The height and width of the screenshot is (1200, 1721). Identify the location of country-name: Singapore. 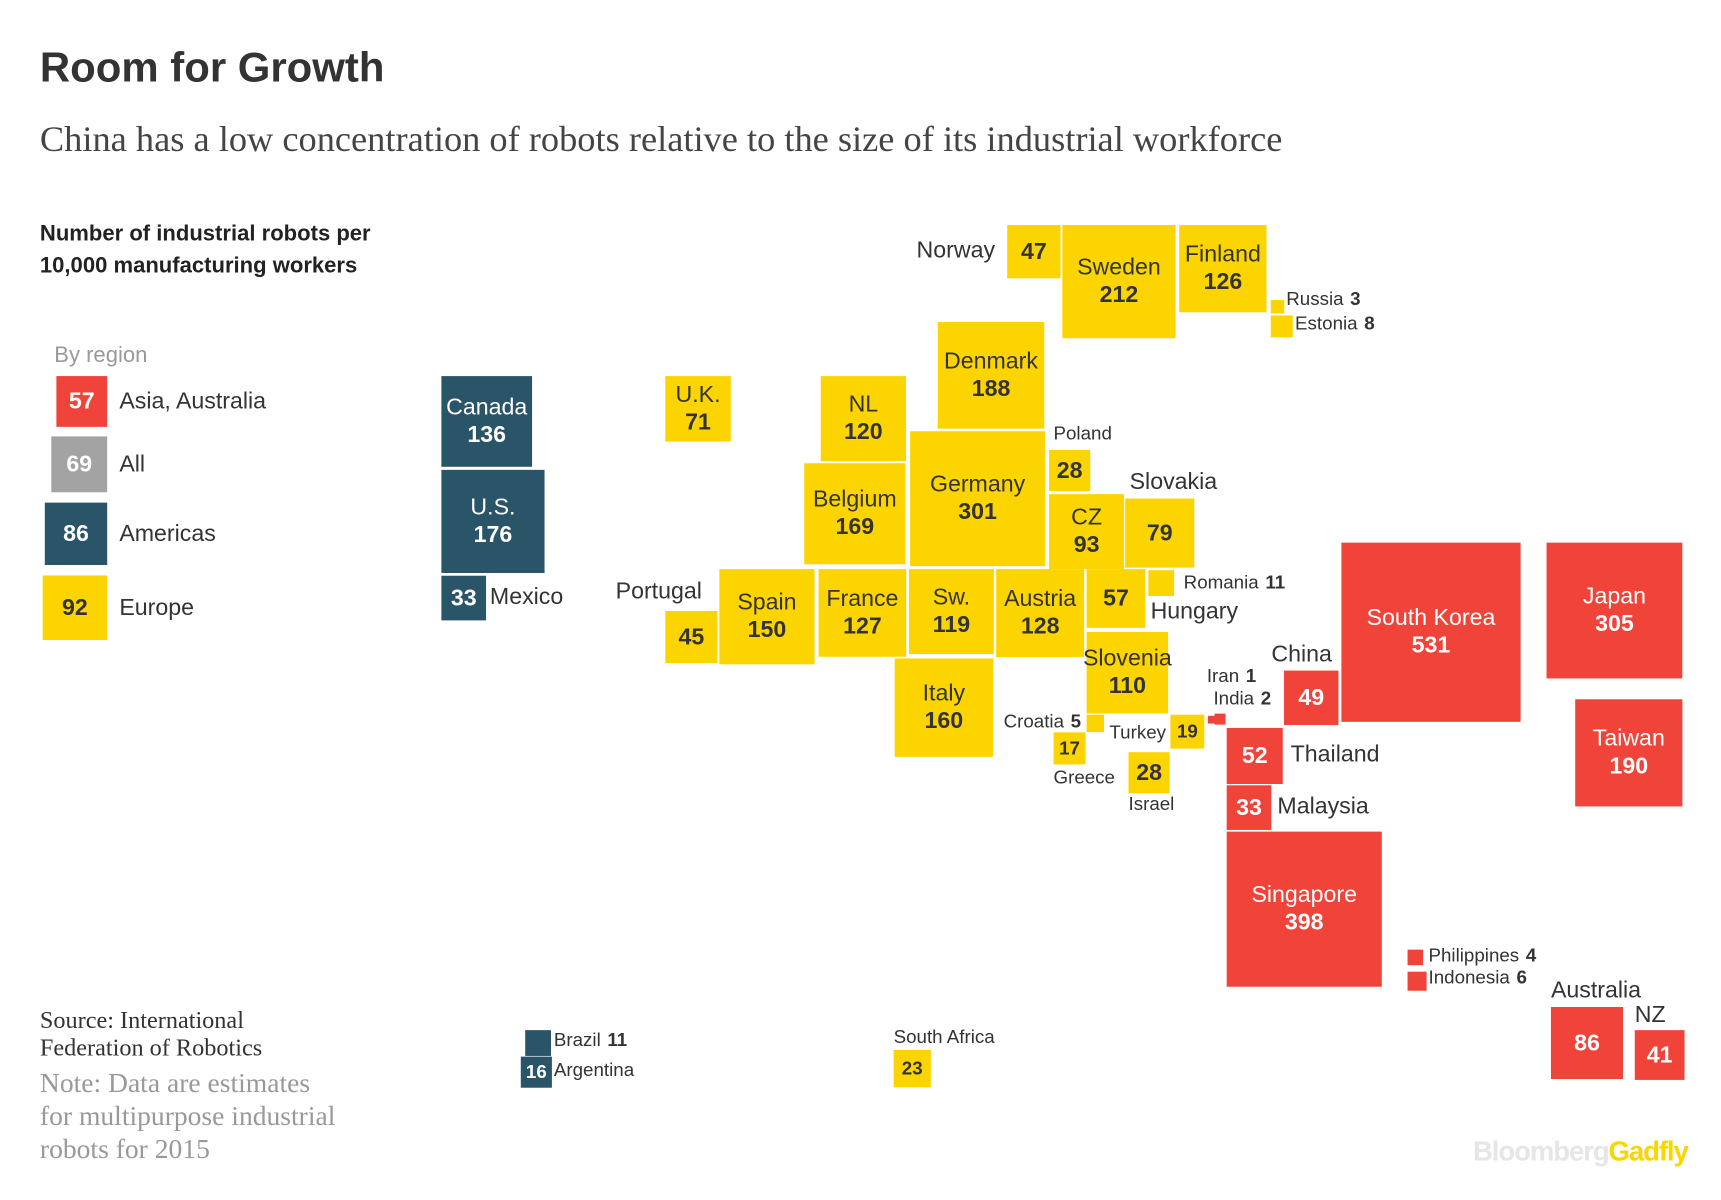
(1304, 894).